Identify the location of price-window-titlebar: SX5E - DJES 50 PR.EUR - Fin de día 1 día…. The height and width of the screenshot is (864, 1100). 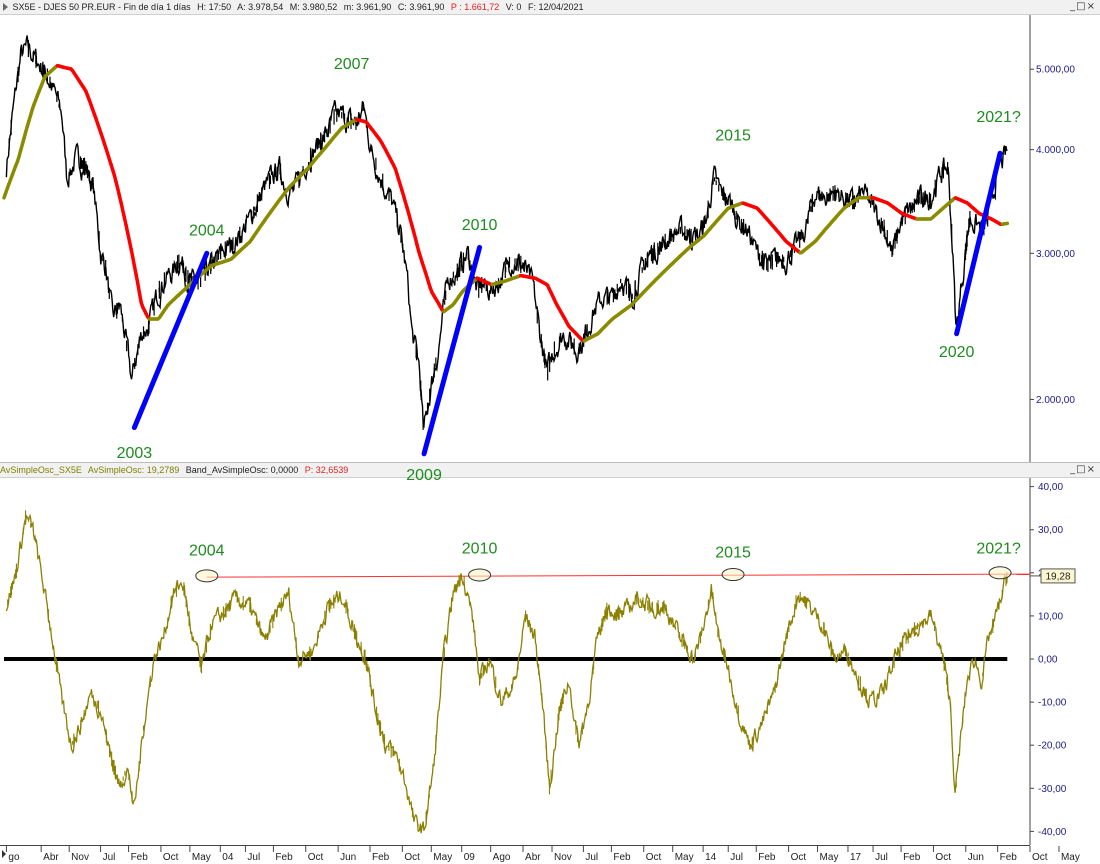
(550, 7).